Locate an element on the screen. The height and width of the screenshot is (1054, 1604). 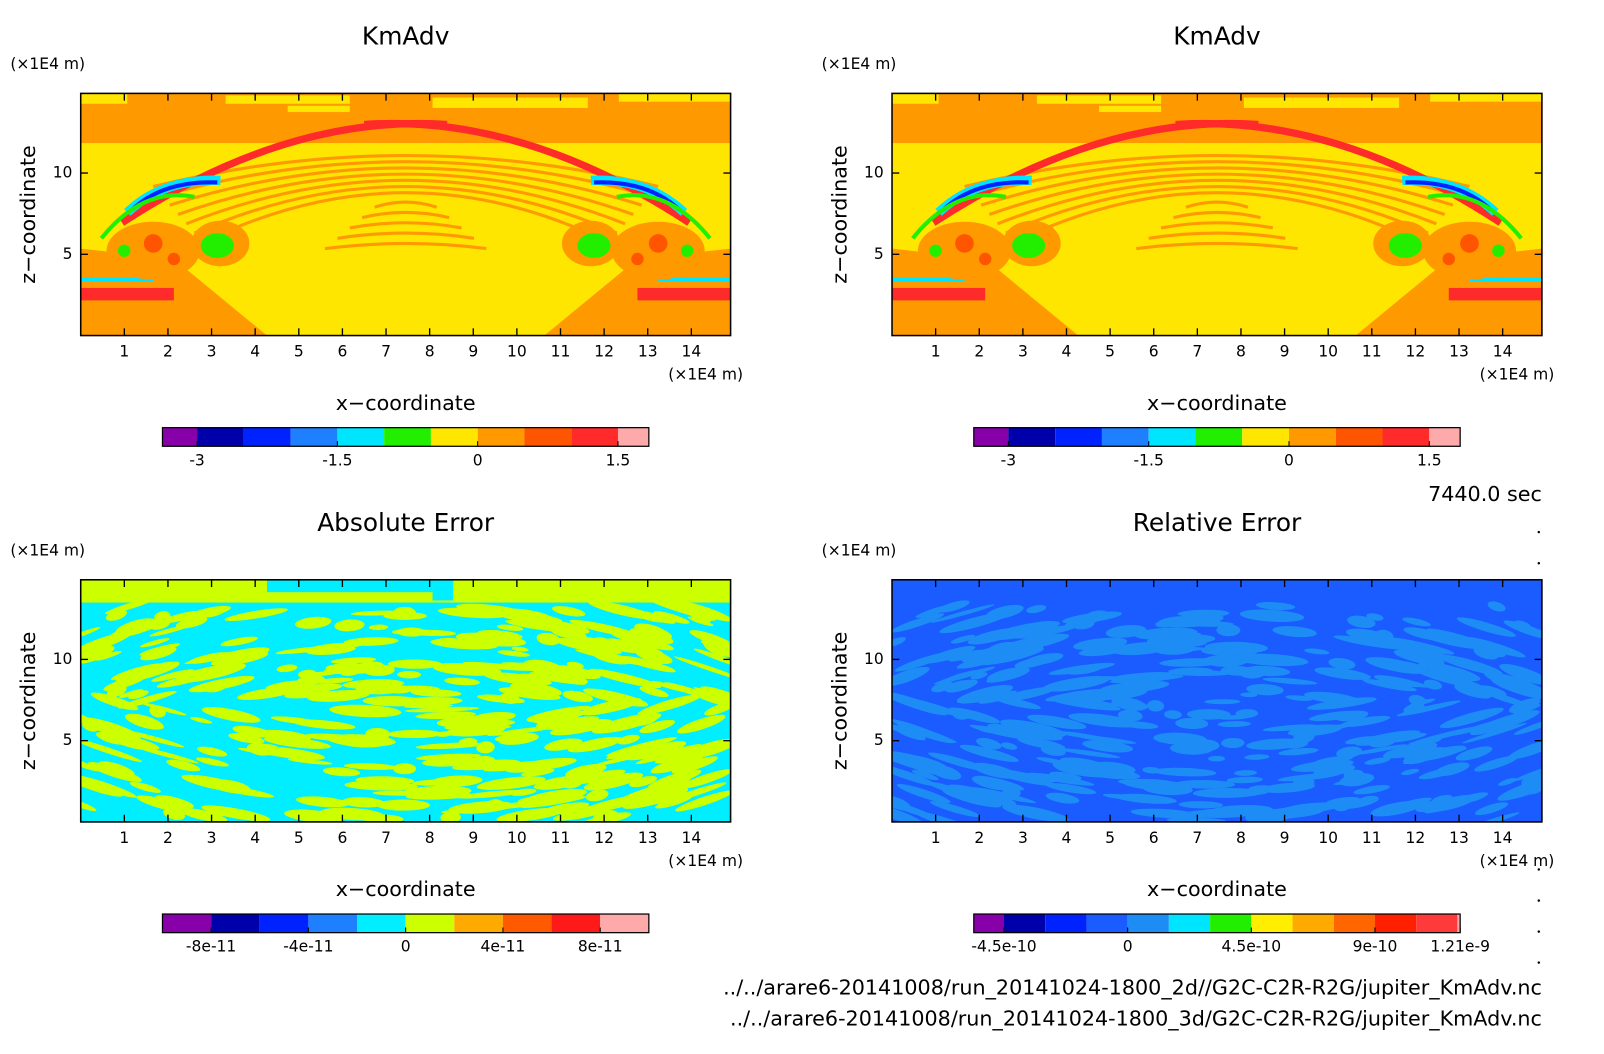
y-tick-label: 10 is located at coordinates (63, 659).